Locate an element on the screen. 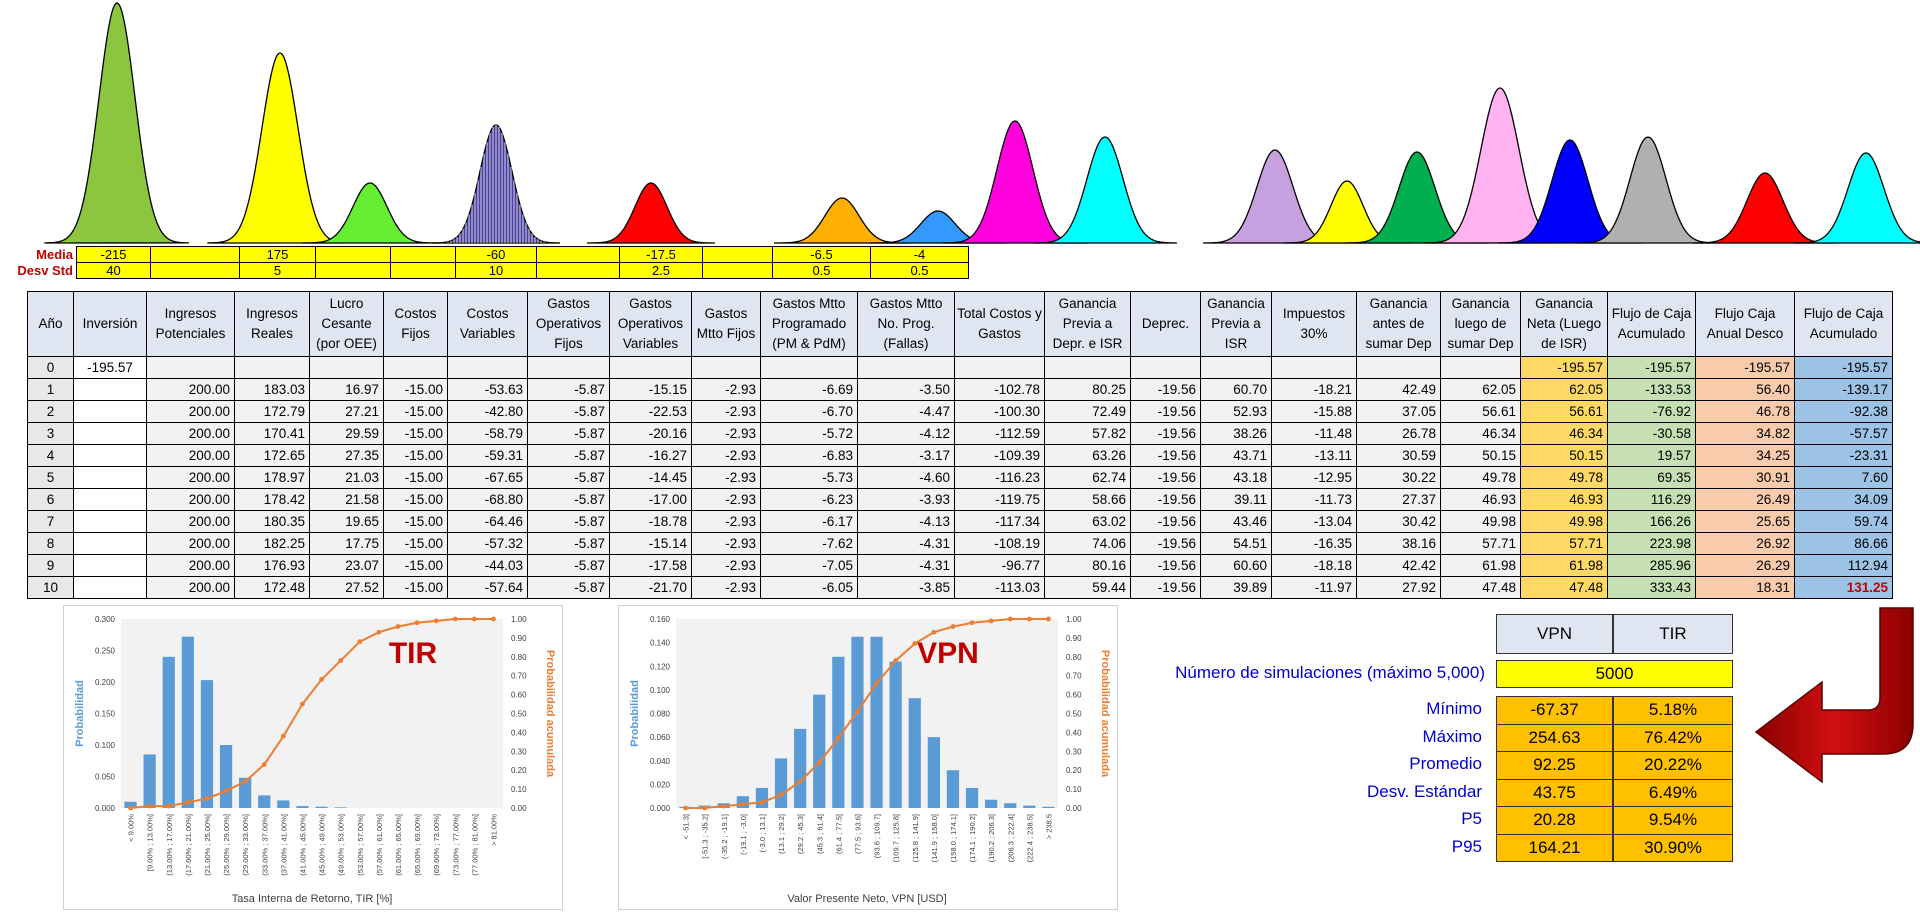  y2-tick-label: 0.90 is located at coordinates (519, 638).